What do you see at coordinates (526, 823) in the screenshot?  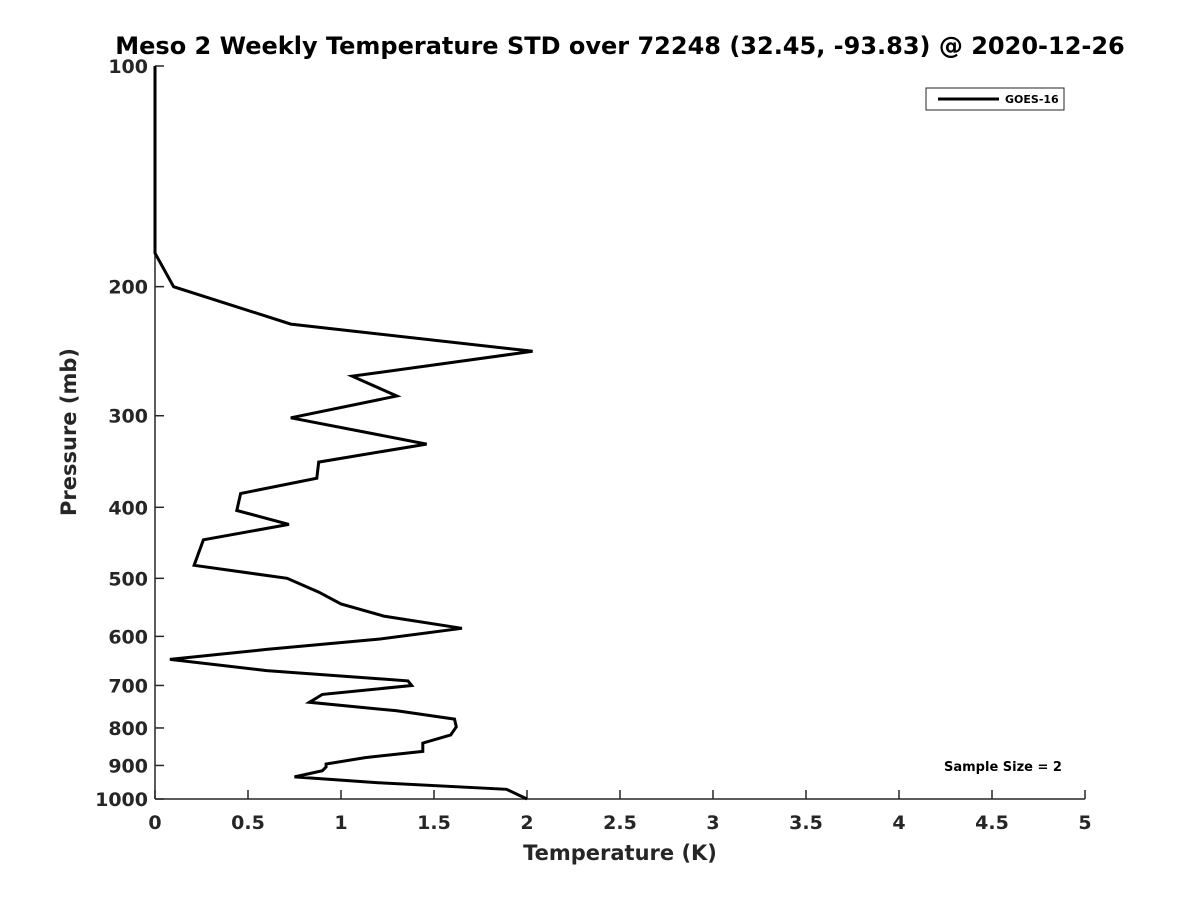 I see `x-tick-label: 2` at bounding box center [526, 823].